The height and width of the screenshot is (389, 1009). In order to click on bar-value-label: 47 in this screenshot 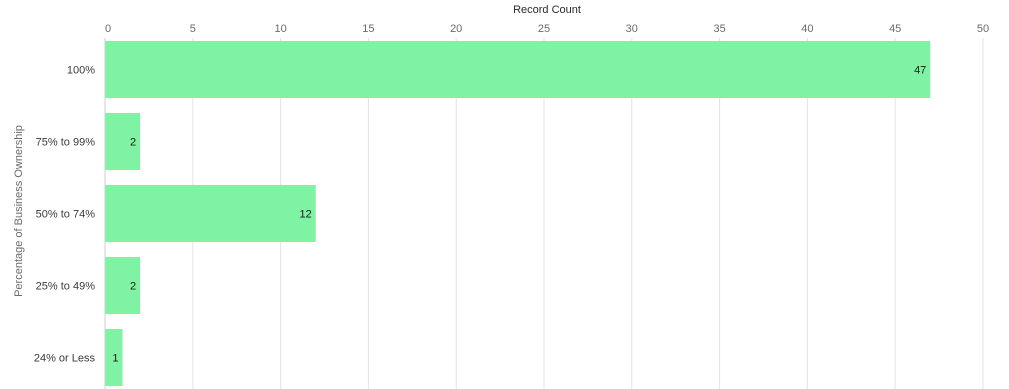, I will do `click(920, 71)`.